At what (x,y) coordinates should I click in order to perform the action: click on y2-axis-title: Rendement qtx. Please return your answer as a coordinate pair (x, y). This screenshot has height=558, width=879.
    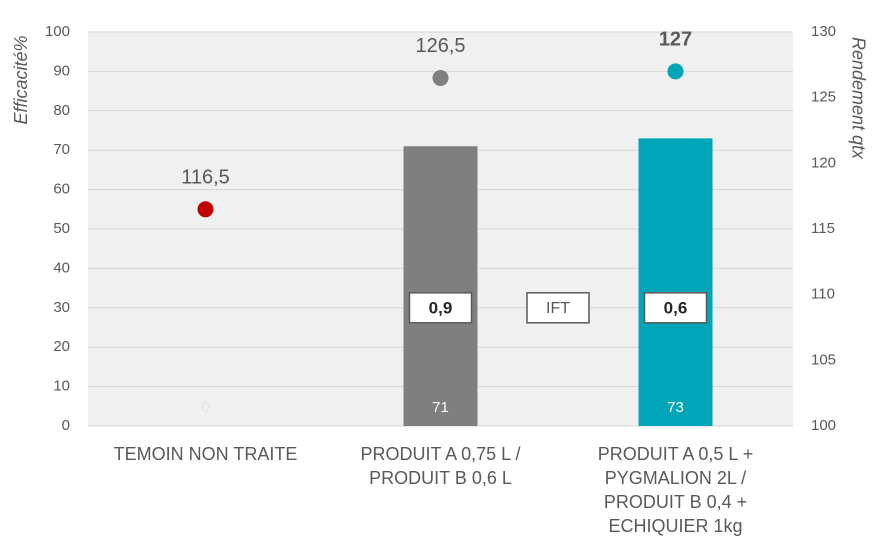
    Looking at the image, I should click on (858, 98).